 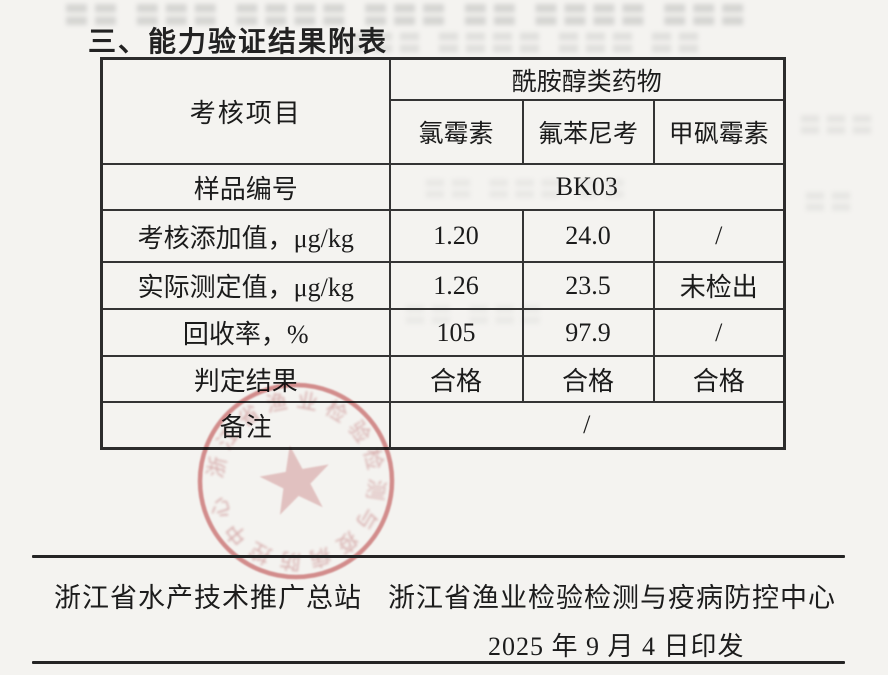 I want to click on footer-org-right: 浙江省渔业检验检测与疫病防控中心, so click(x=612, y=598).